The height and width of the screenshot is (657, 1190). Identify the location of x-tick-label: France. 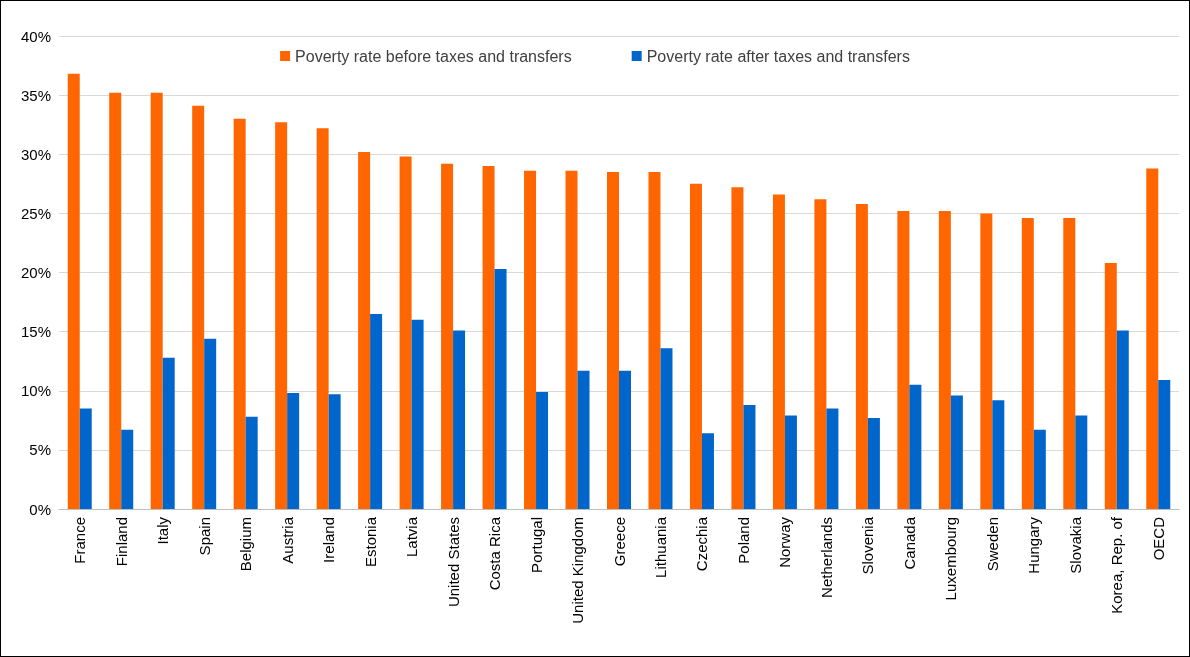
(80, 540).